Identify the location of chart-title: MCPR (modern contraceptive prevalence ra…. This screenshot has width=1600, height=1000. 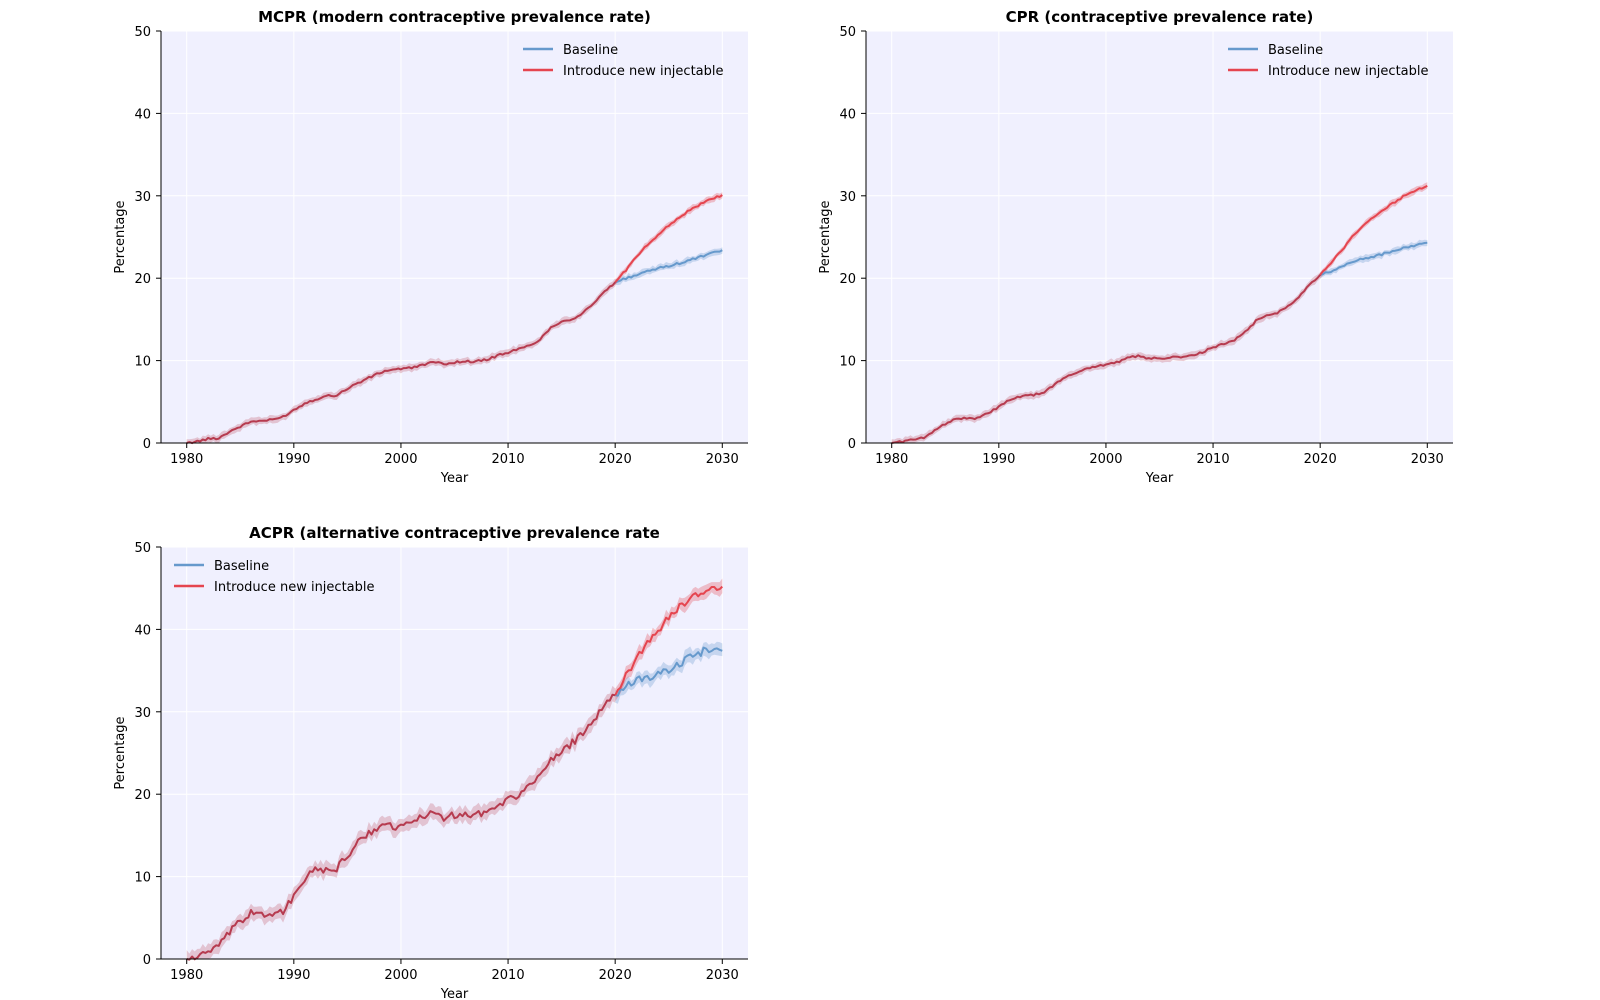
(454, 17).